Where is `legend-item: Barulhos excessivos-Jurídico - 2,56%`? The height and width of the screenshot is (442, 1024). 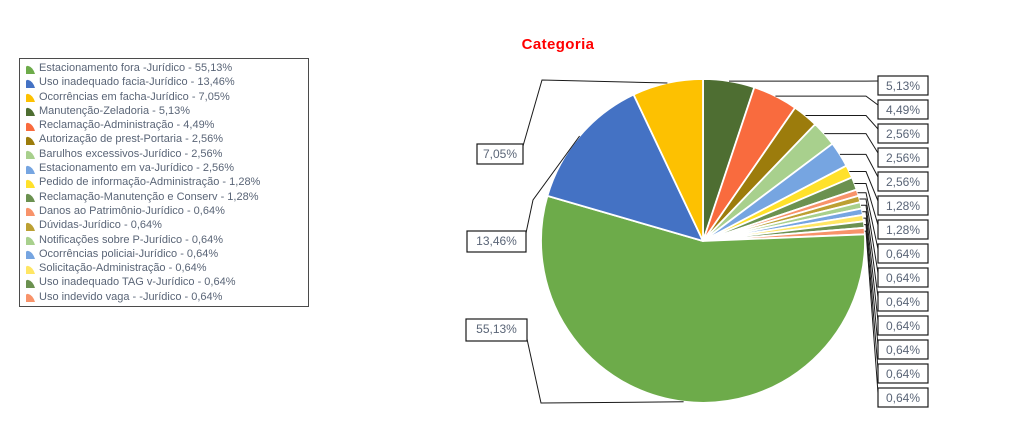 legend-item: Barulhos excessivos-Jurídico - 2,56% is located at coordinates (165, 155).